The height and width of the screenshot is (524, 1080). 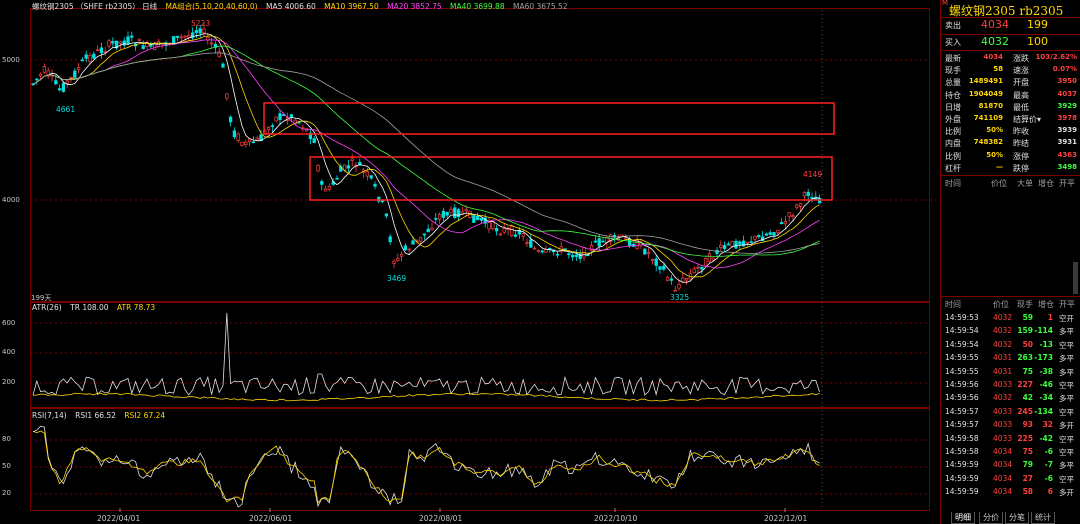 What do you see at coordinates (1011, 83) in the screenshot?
I see `quote-row: 总量 1489491 开盘 3950` at bounding box center [1011, 83].